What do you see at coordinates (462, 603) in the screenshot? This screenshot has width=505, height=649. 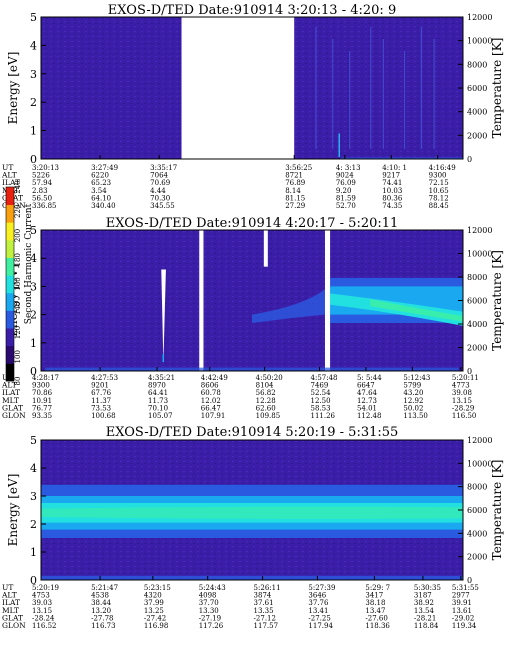 I see `table-cell: 39.91` at bounding box center [462, 603].